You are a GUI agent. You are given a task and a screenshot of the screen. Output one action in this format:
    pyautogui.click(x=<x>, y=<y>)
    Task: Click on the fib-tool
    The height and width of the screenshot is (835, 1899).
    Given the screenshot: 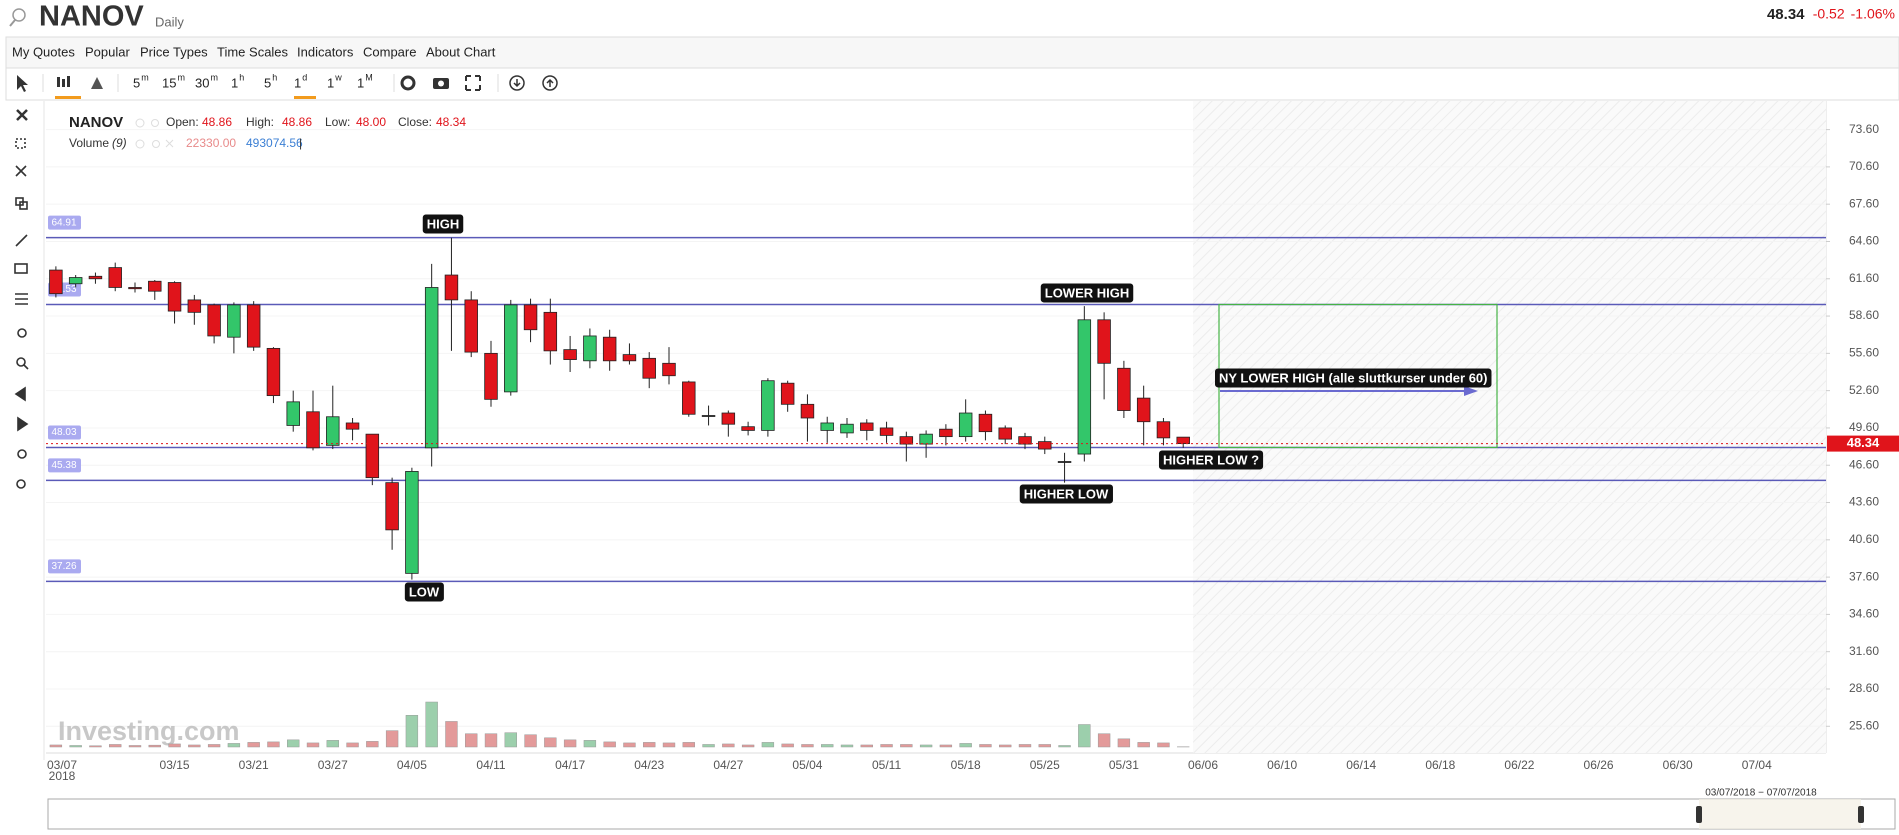 What is the action you would take?
    pyautogui.click(x=21, y=299)
    